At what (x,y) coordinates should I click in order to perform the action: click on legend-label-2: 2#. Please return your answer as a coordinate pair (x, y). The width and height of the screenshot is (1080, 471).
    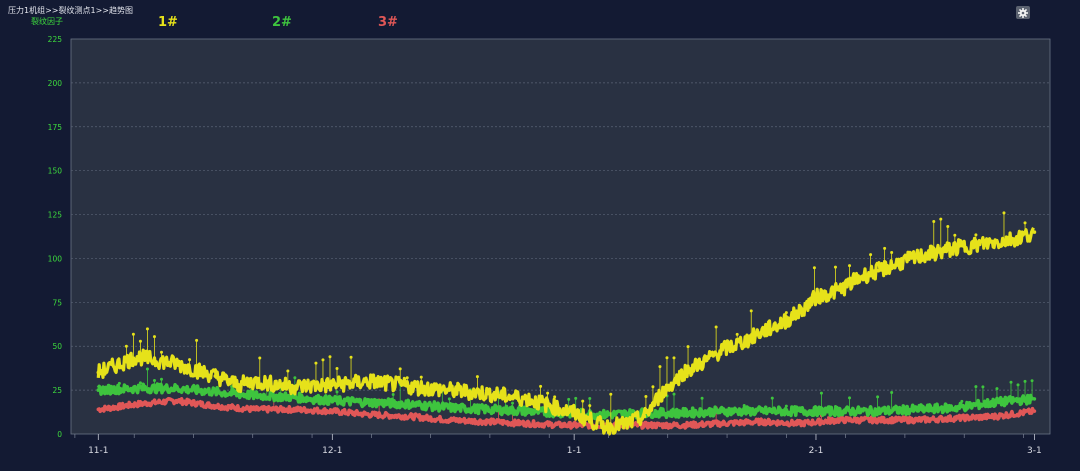
    Looking at the image, I should click on (282, 22).